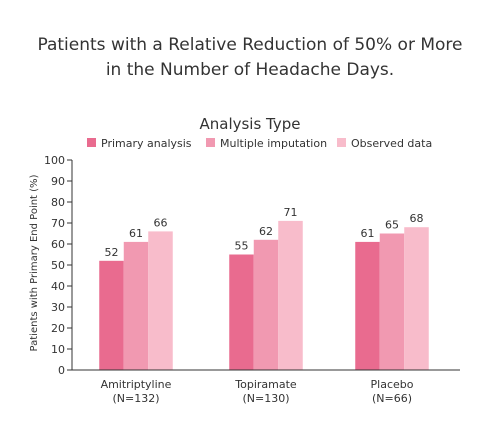 This screenshot has height=441, width=500. Describe the element at coordinates (273, 143) in the screenshot. I see `legend-entry: Multiple imputation` at that location.